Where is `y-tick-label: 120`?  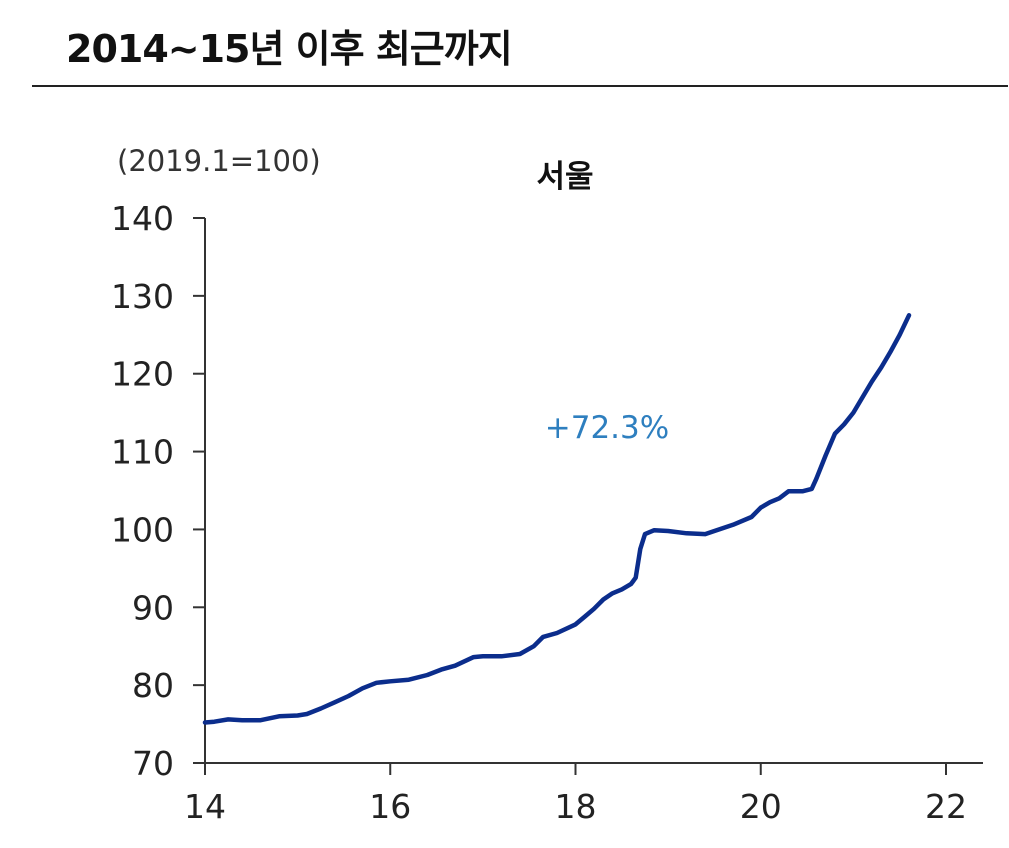
y-tick-label: 120 is located at coordinates (142, 374).